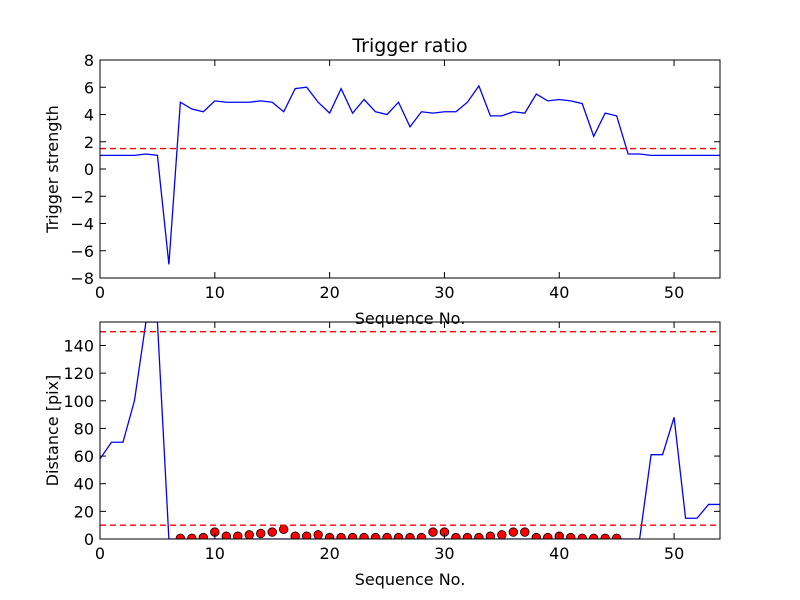 The height and width of the screenshot is (600, 800). Describe the element at coordinates (84, 511) in the screenshot. I see `y-tick-label: 20` at that location.